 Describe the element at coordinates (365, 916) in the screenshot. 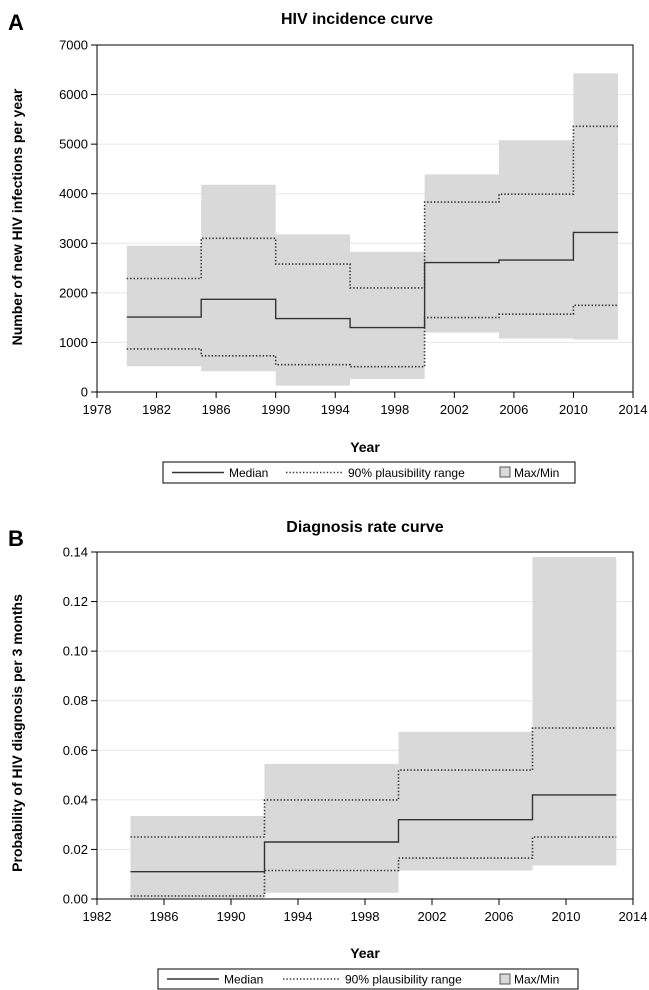

I see `x-tick-label-b-4: 1998` at that location.